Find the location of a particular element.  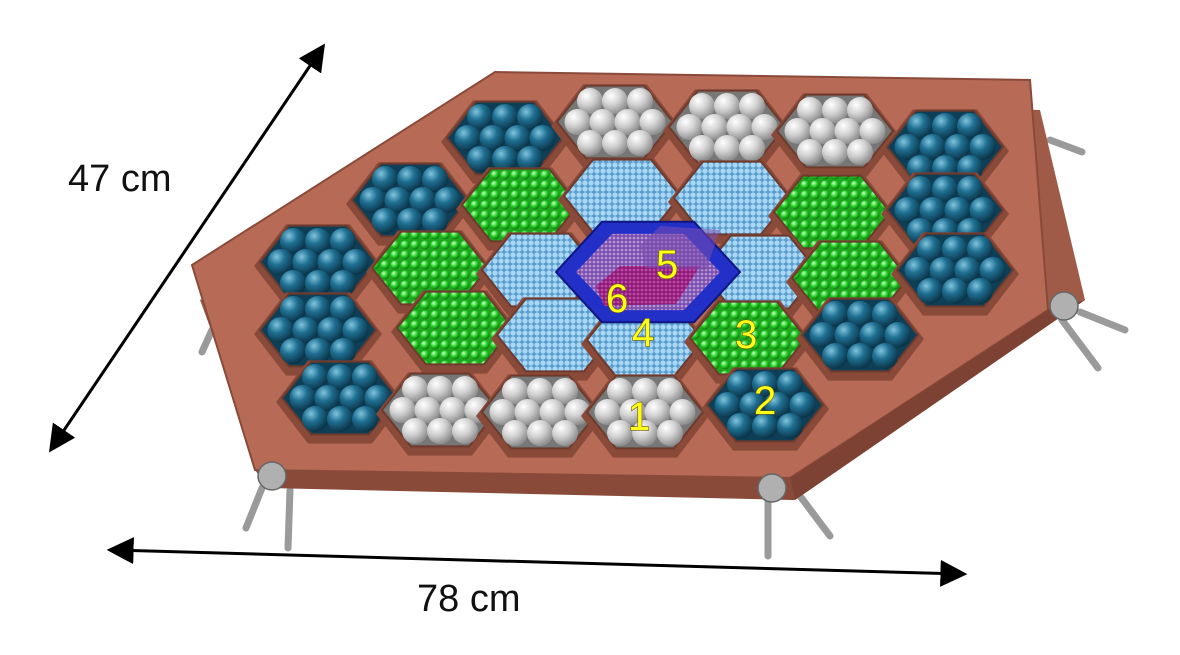

zone-labels: 1 2 3 4 5 6 is located at coordinates (690, 340).